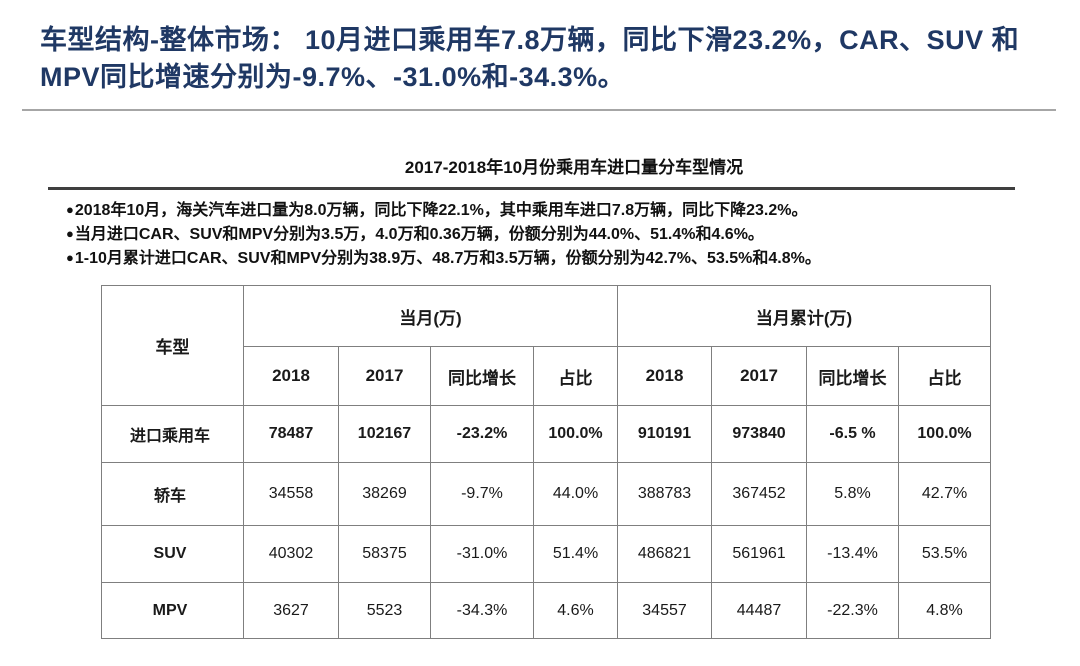 This screenshot has width=1080, height=666. What do you see at coordinates (804, 316) in the screenshot?
I see `group-header-cumulative: 当月累计(万)` at bounding box center [804, 316].